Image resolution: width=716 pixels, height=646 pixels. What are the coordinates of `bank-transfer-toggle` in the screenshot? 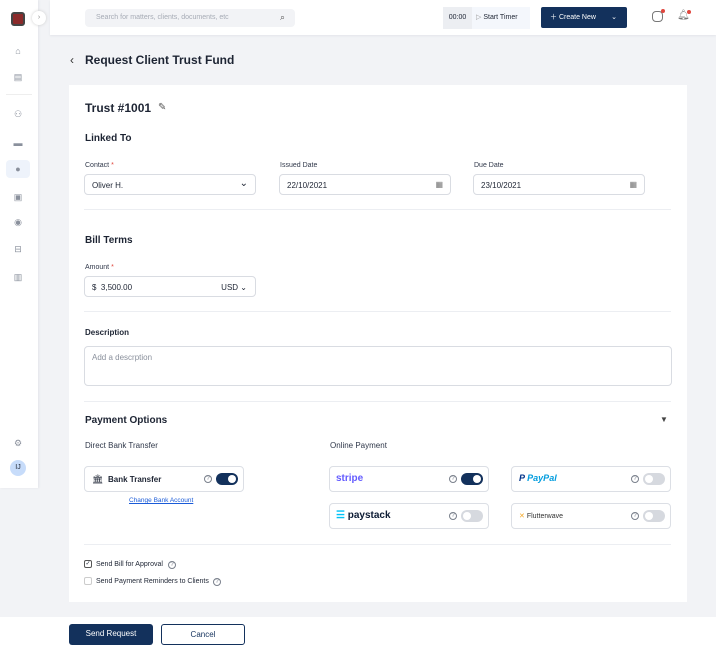 It's located at (227, 479).